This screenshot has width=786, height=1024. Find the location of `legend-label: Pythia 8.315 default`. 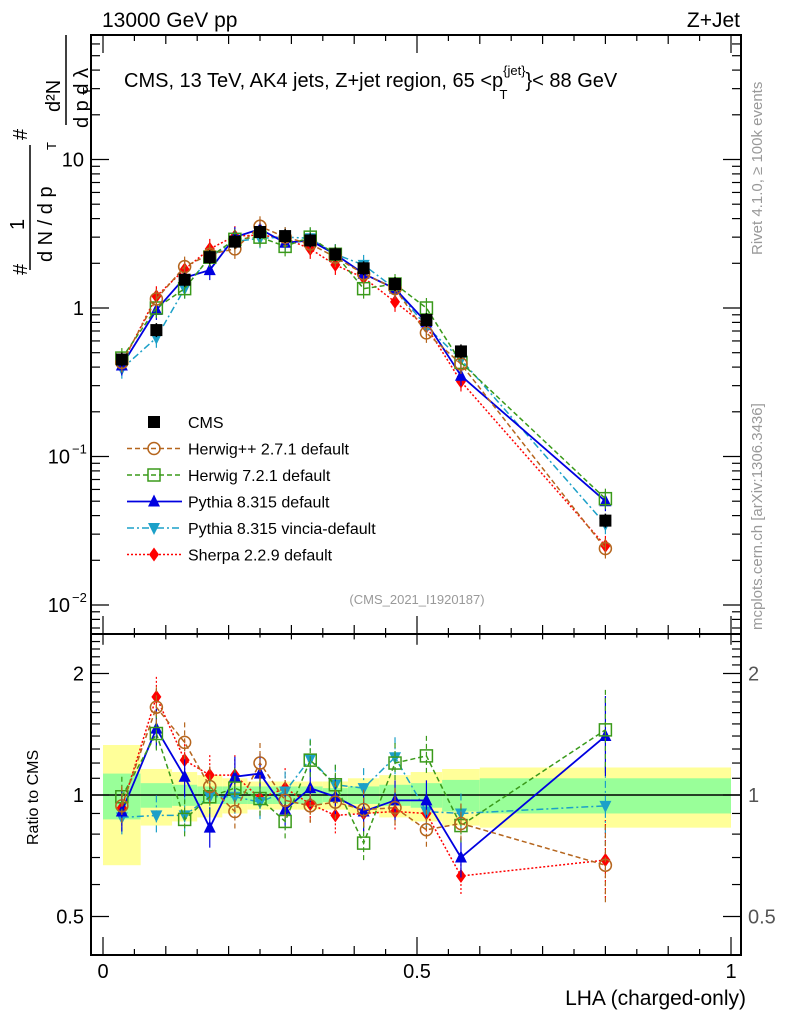

legend-label: Pythia 8.315 default is located at coordinates (259, 503).